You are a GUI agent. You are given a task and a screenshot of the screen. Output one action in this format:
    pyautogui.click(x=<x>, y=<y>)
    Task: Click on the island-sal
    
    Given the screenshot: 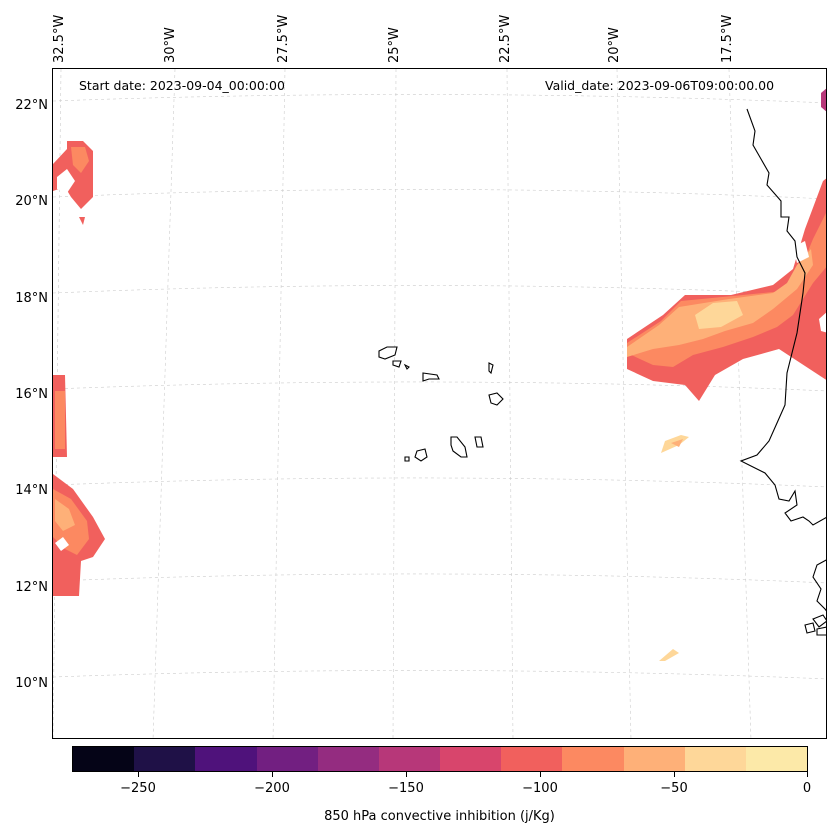 What is the action you would take?
    pyautogui.click(x=491, y=368)
    